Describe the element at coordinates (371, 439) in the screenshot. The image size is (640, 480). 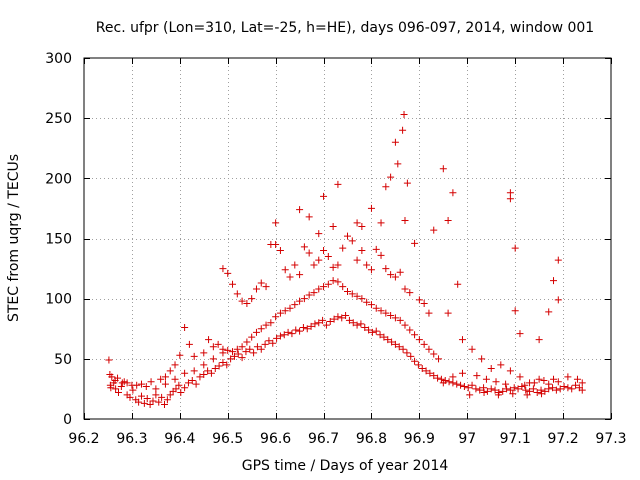
I see `x-tick-label: 96.8` at that location.